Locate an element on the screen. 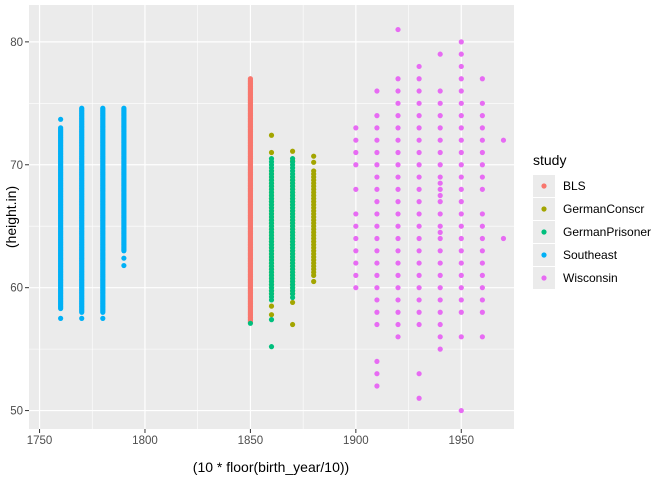 The image size is (672, 485). legend-item-germanprisoner: GermanPrisoner is located at coordinates (592, 232).